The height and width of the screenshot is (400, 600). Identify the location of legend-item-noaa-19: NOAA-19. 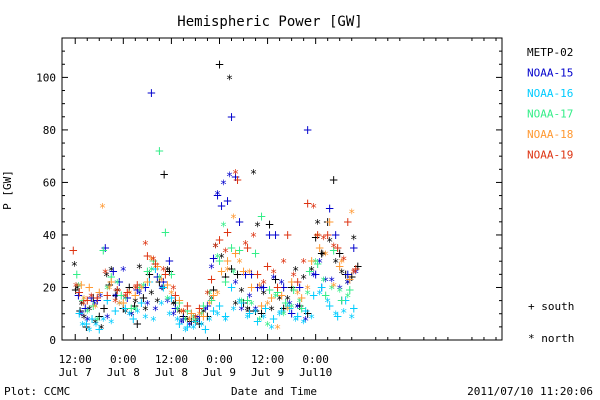
(550, 155).